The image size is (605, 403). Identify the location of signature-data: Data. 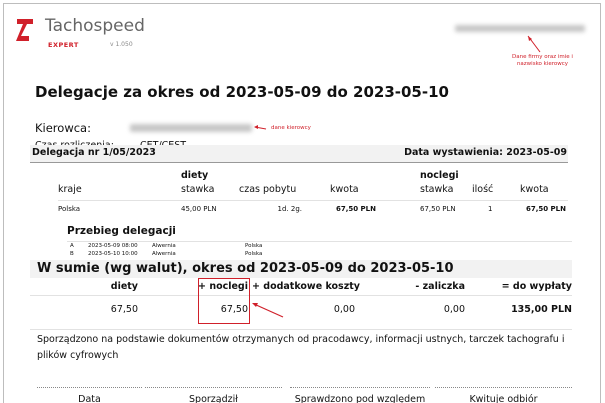
(89, 398).